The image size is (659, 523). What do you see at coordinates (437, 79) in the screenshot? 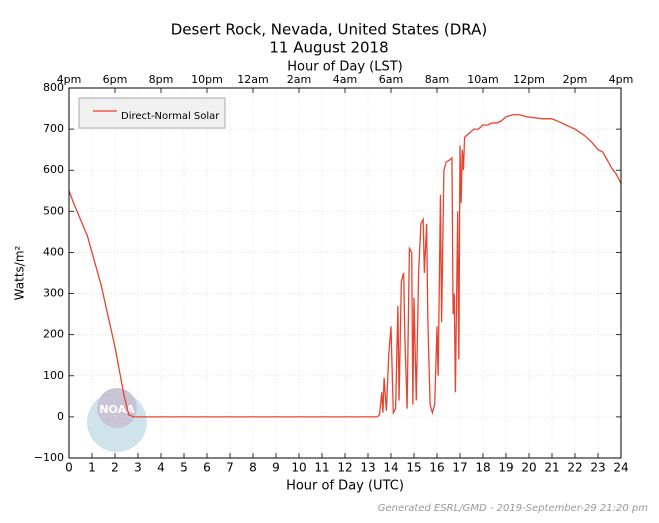
I see `x2-tick-label: 8am` at bounding box center [437, 79].